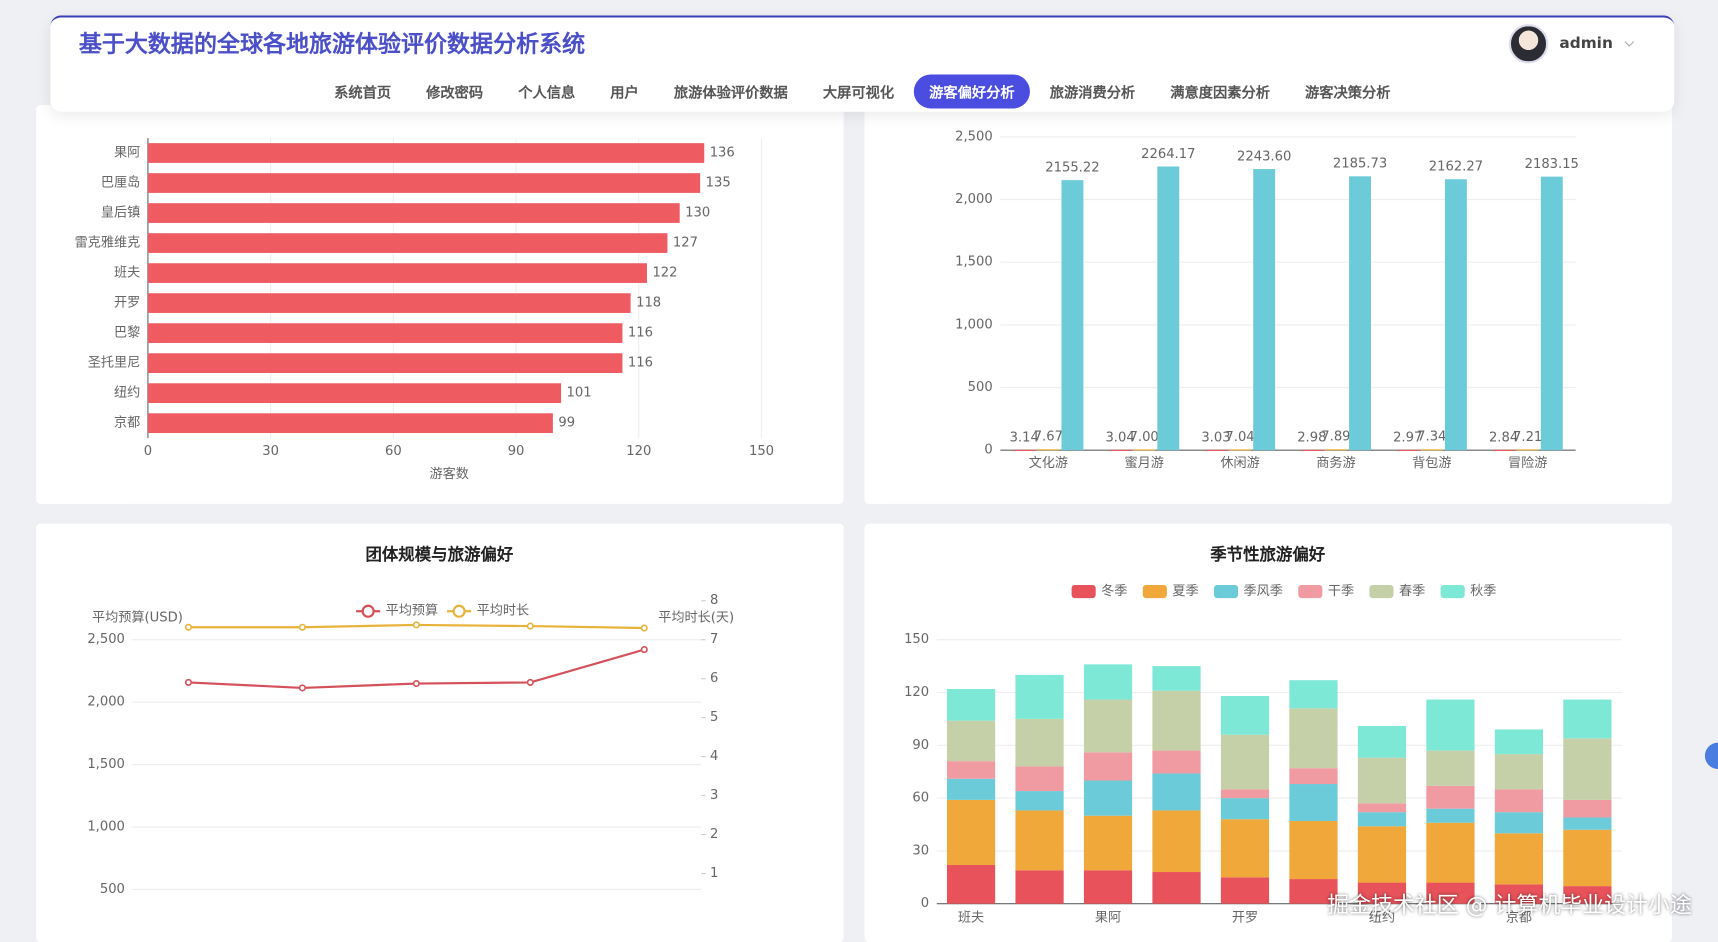 This screenshot has width=1718, height=942. What do you see at coordinates (714, 678) in the screenshot?
I see `y2-tick-label: 6` at bounding box center [714, 678].